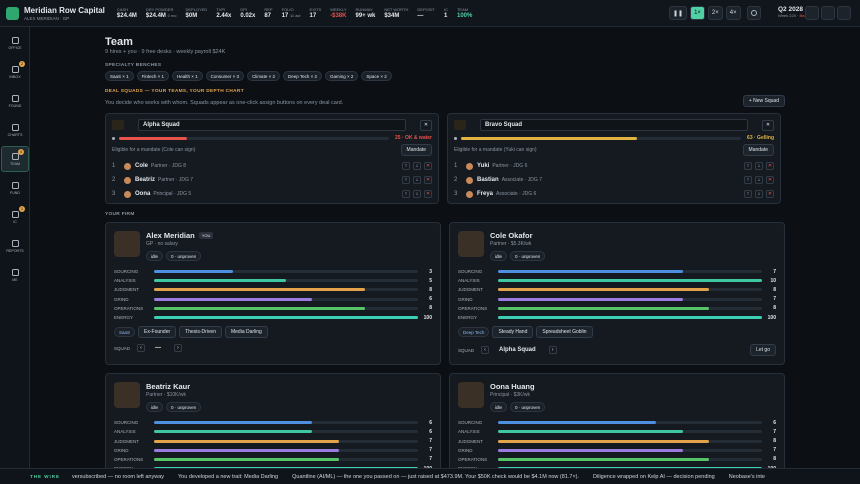 This screenshot has width=860, height=484. Describe the element at coordinates (763, 350) in the screenshot. I see `let-go: Let go` at that location.